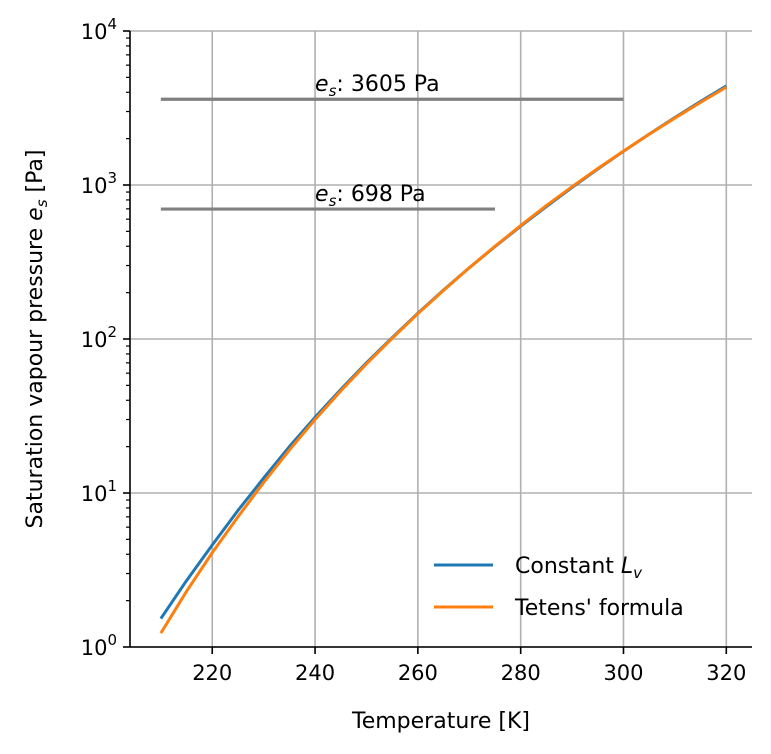  I want to click on y-tick-label: 10⁴, so click(99, 29).